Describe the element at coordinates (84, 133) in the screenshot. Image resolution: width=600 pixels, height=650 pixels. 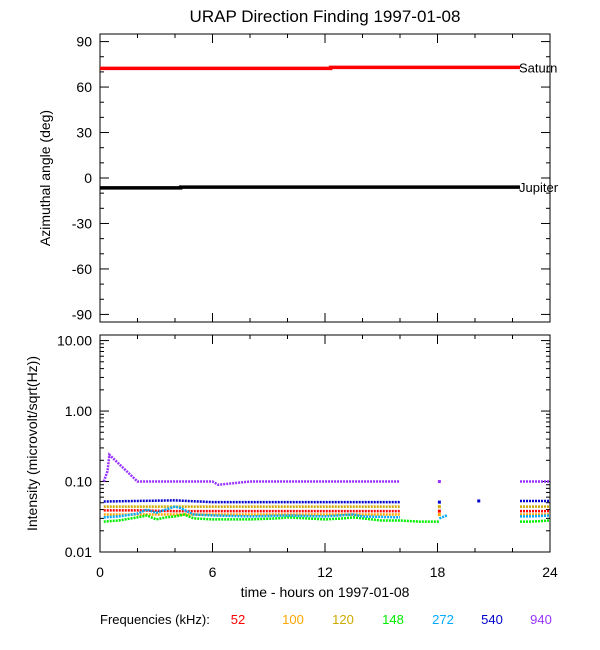
I see `y-tick-label: 30` at that location.